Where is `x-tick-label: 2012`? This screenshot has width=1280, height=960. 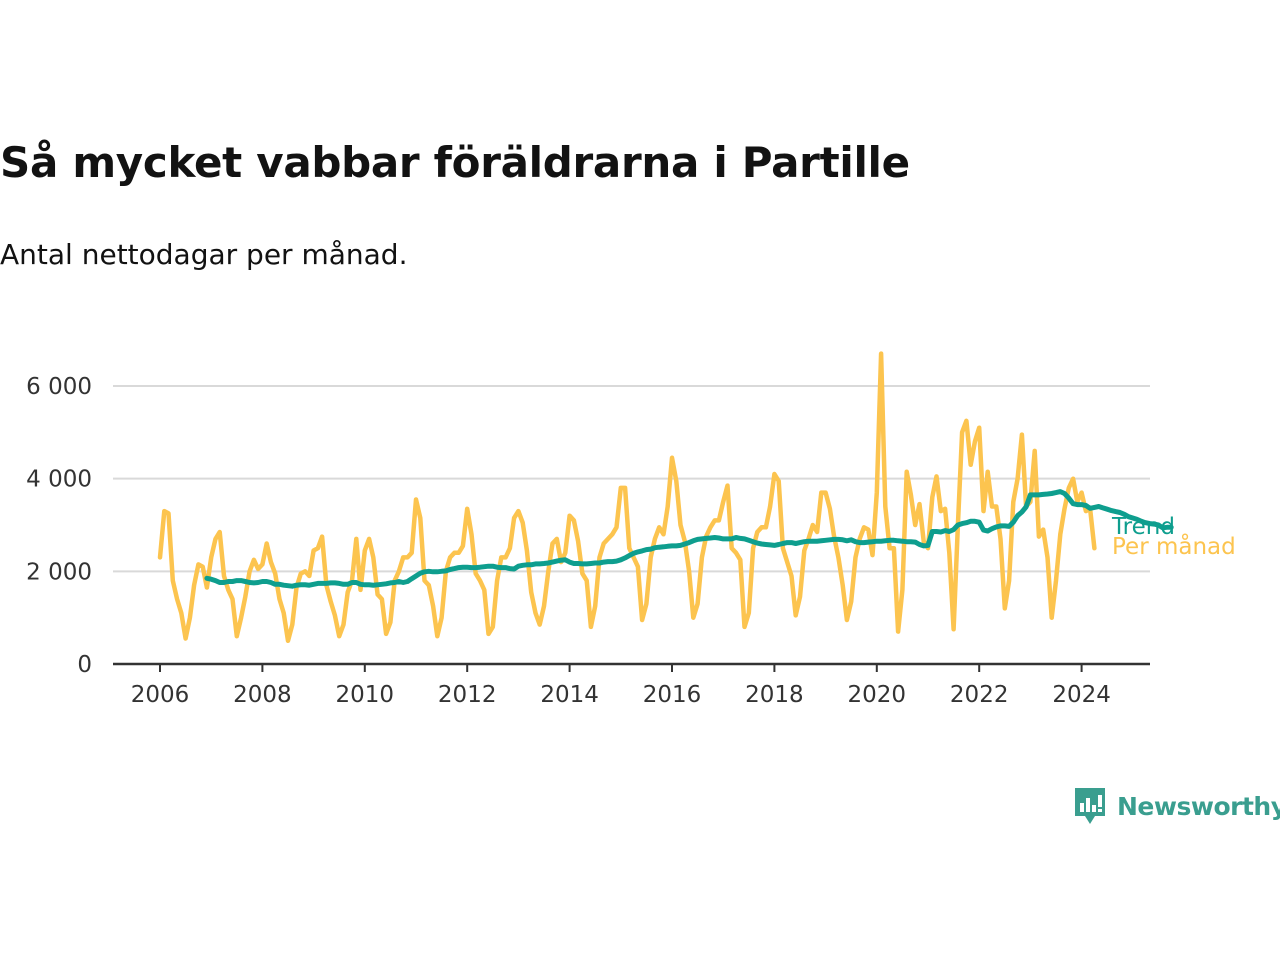
x-tick-label: 2012 is located at coordinates (467, 695).